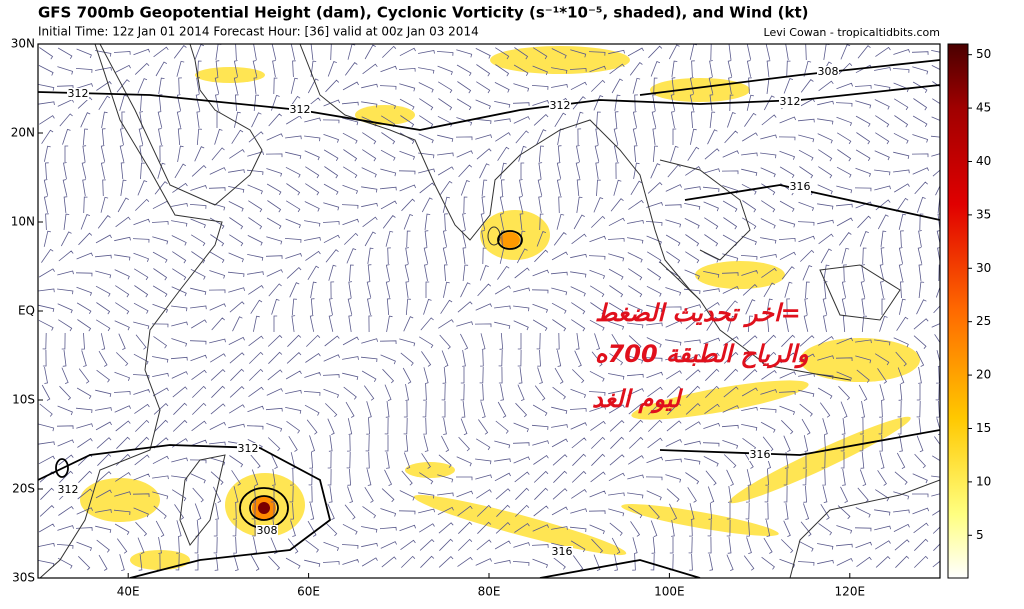 The width and height of the screenshot is (1024, 609). What do you see at coordinates (26, 311) in the screenshot?
I see `y-tick-label: EQ` at bounding box center [26, 311].